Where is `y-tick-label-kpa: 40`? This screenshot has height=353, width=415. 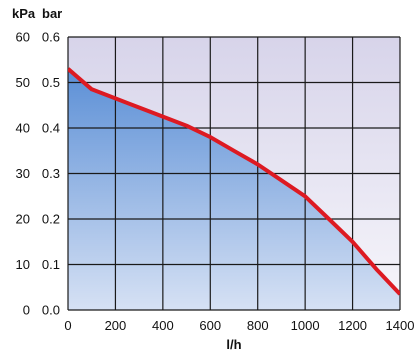 y-tick-label-kpa: 40 is located at coordinates (23, 128).